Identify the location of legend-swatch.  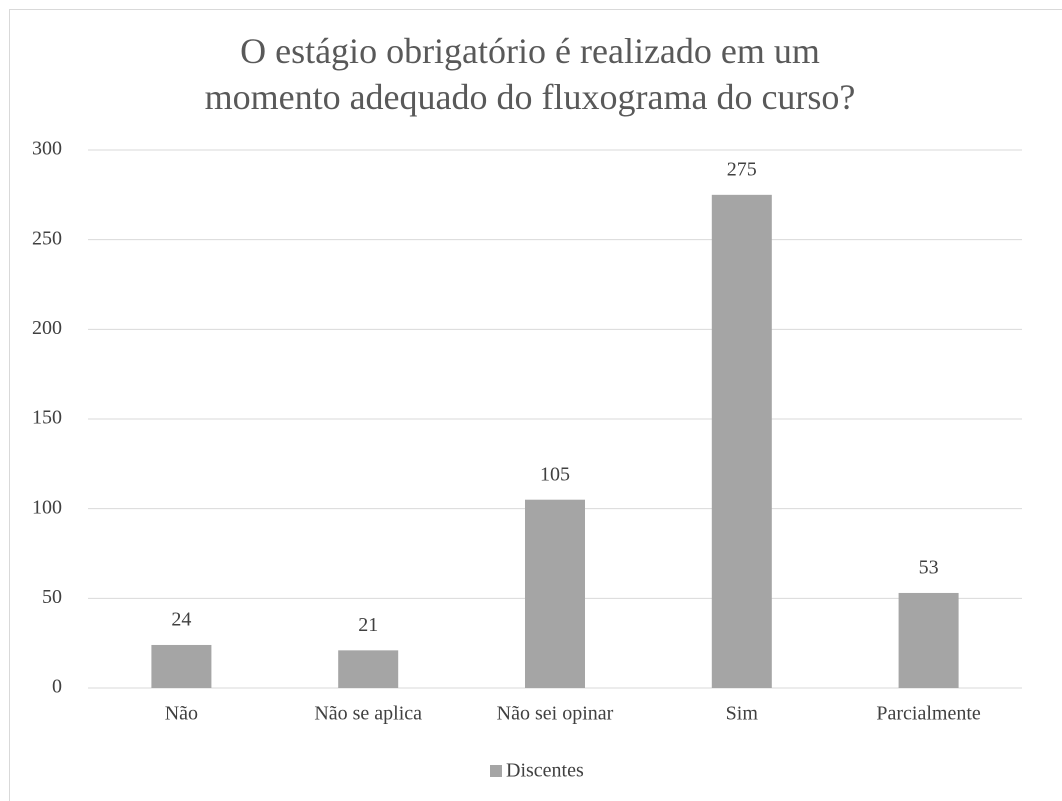
(496, 771).